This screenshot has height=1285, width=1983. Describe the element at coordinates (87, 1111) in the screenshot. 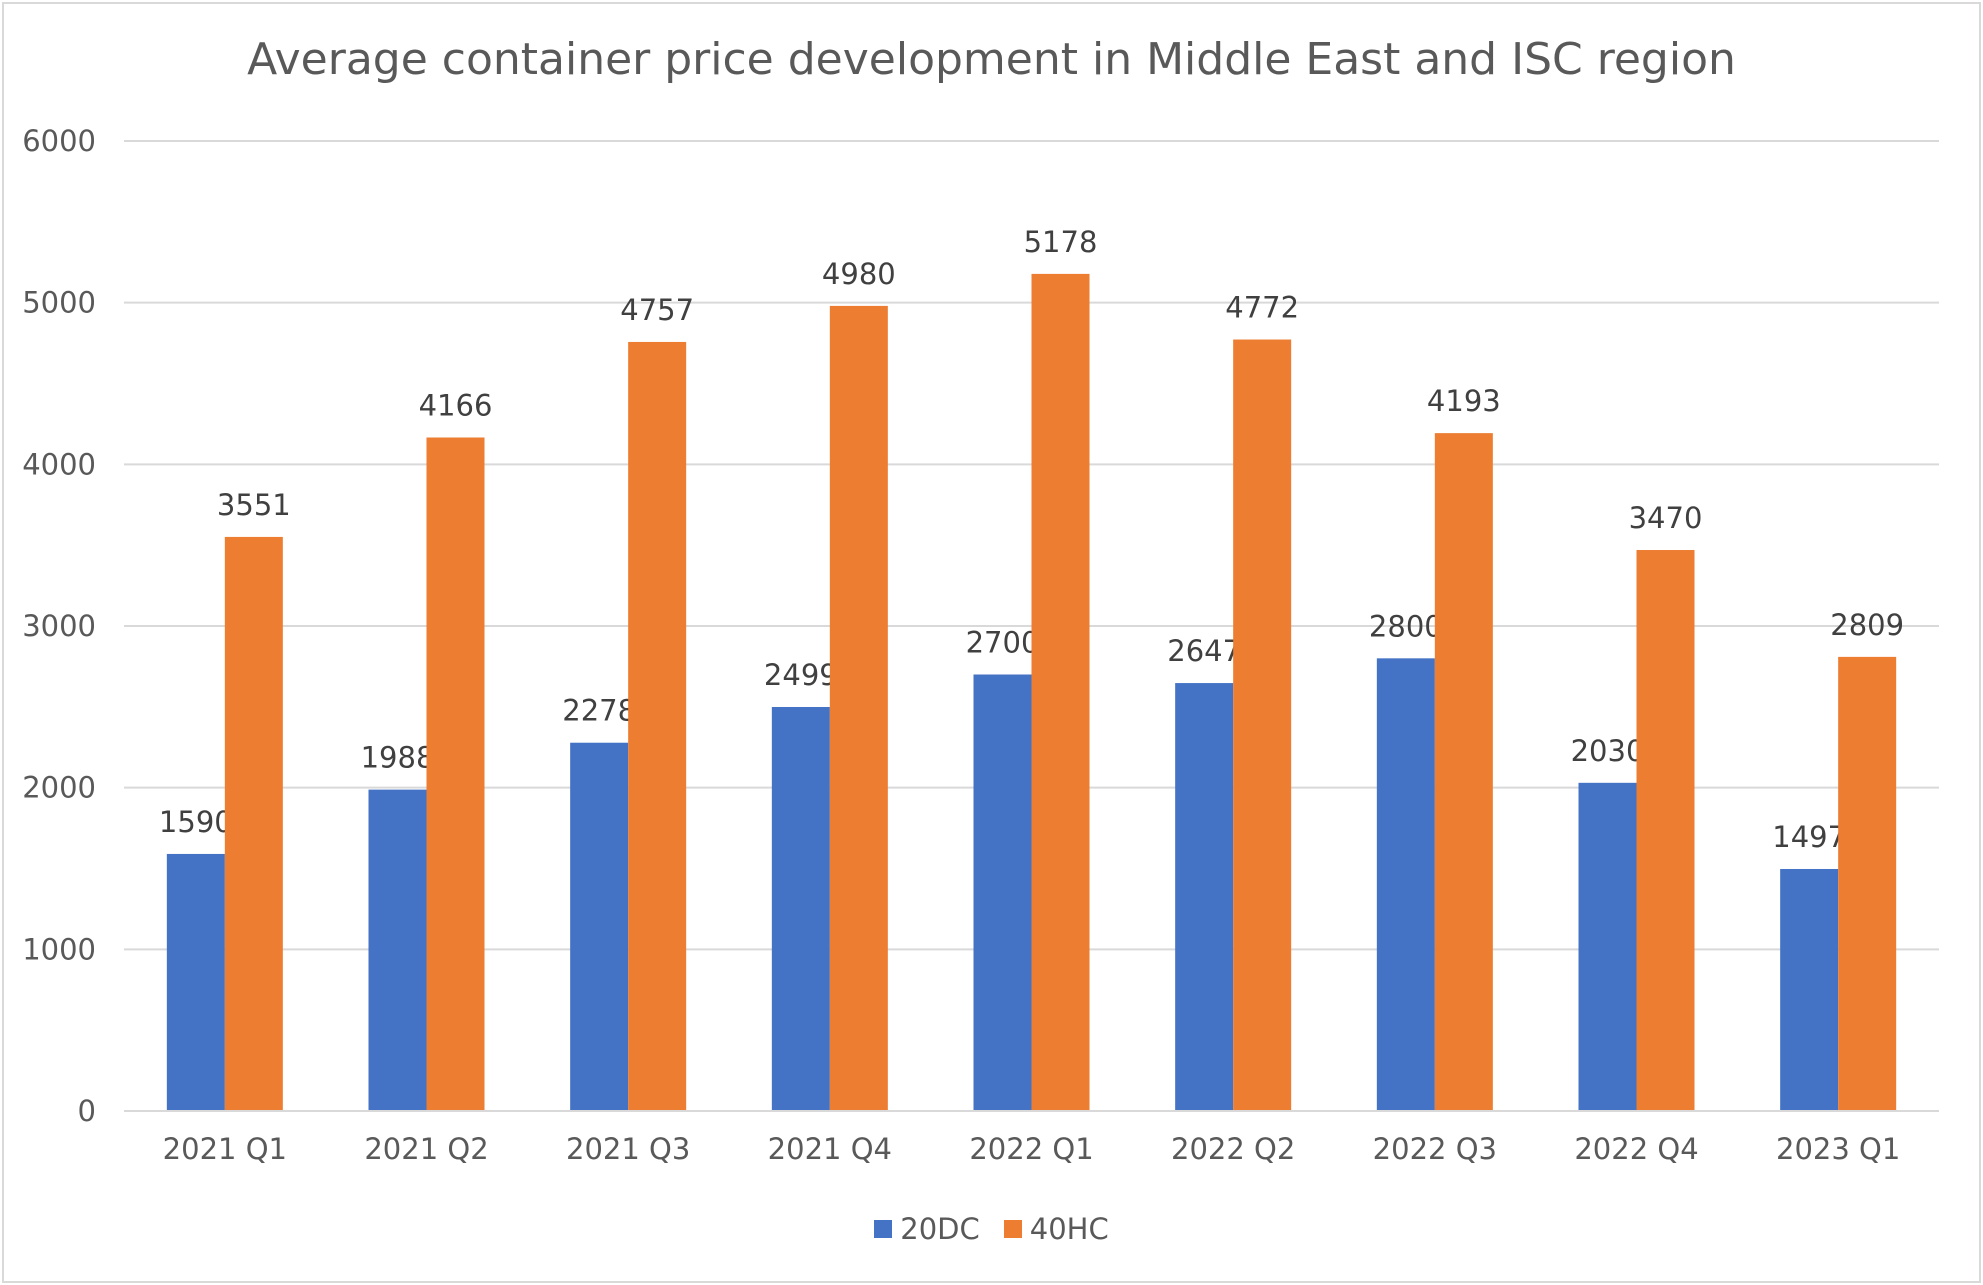

I see `y-tick-label: 0` at that location.